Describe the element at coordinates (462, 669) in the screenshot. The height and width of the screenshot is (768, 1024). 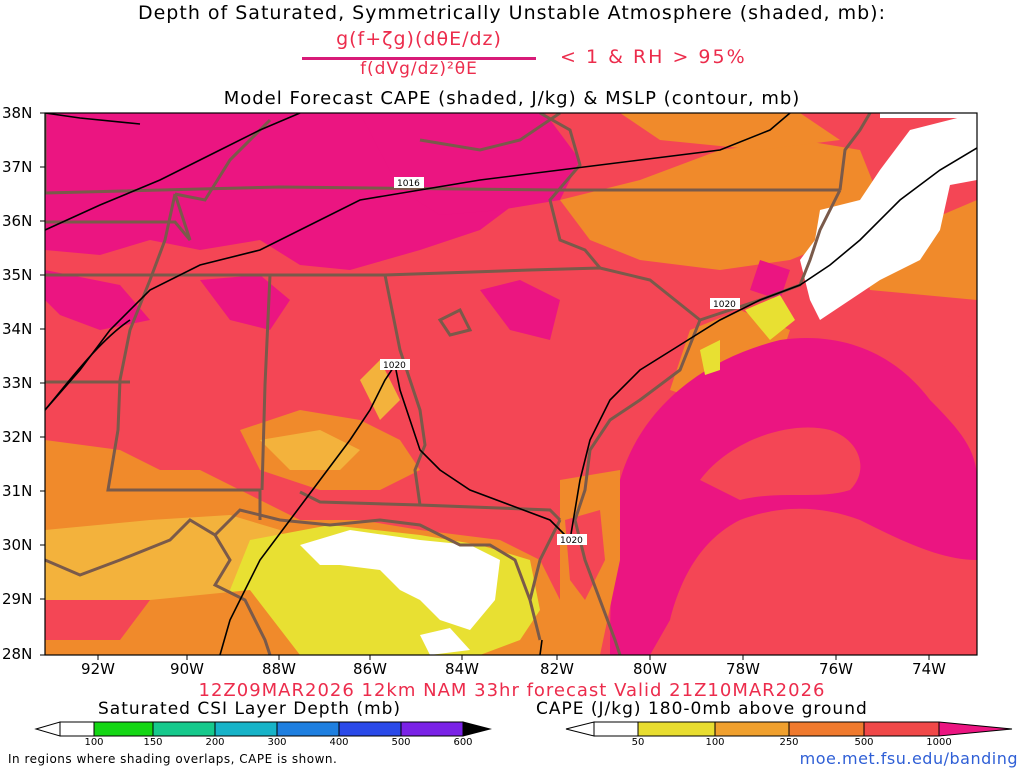
I see `lon-label-84w: 84W` at that location.